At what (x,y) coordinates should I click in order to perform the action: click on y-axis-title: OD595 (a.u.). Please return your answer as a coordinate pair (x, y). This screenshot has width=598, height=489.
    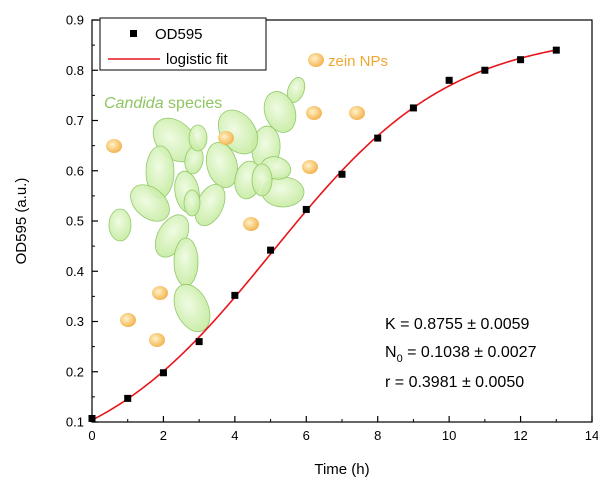
    Looking at the image, I should click on (21, 221).